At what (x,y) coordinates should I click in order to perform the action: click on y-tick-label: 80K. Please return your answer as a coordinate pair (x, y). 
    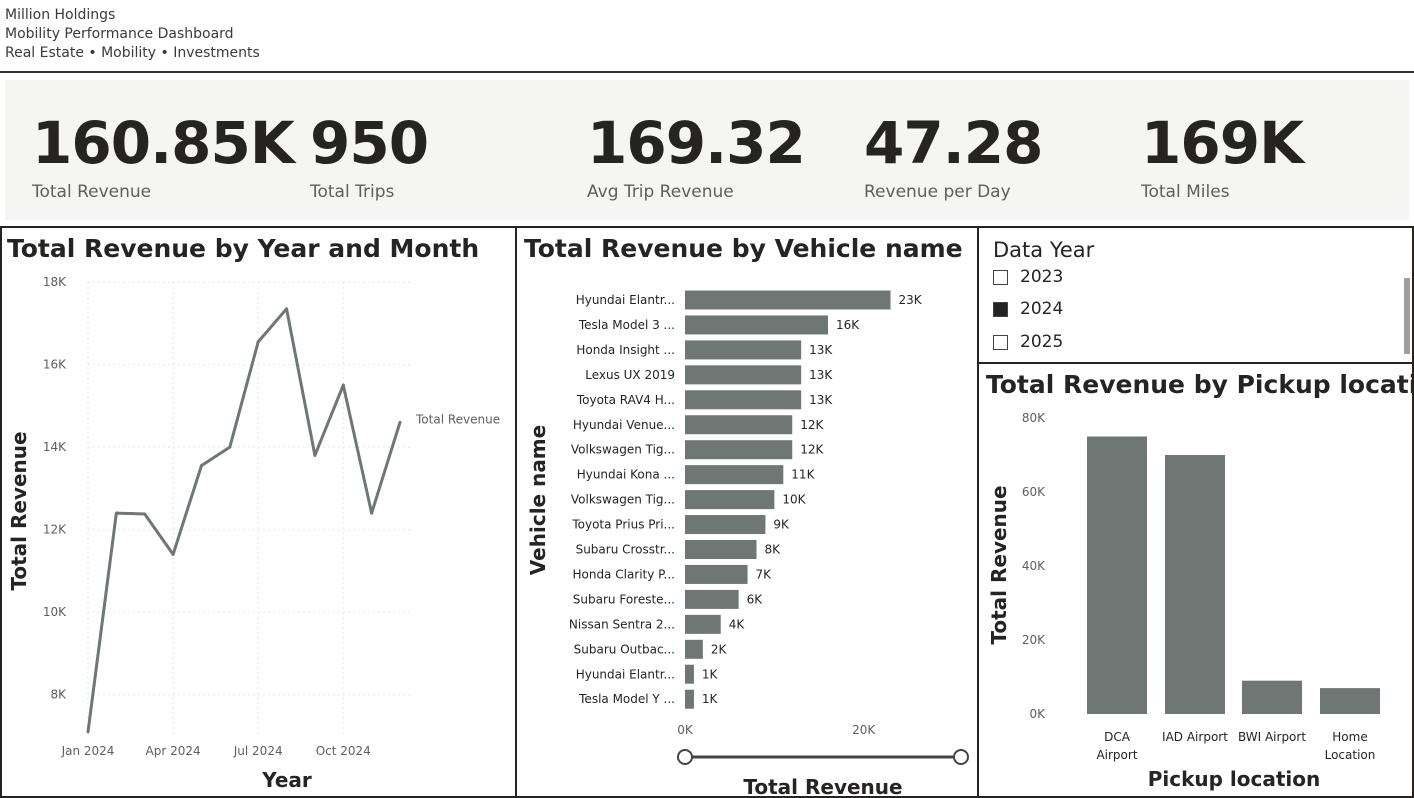
    Looking at the image, I should click on (1034, 418).